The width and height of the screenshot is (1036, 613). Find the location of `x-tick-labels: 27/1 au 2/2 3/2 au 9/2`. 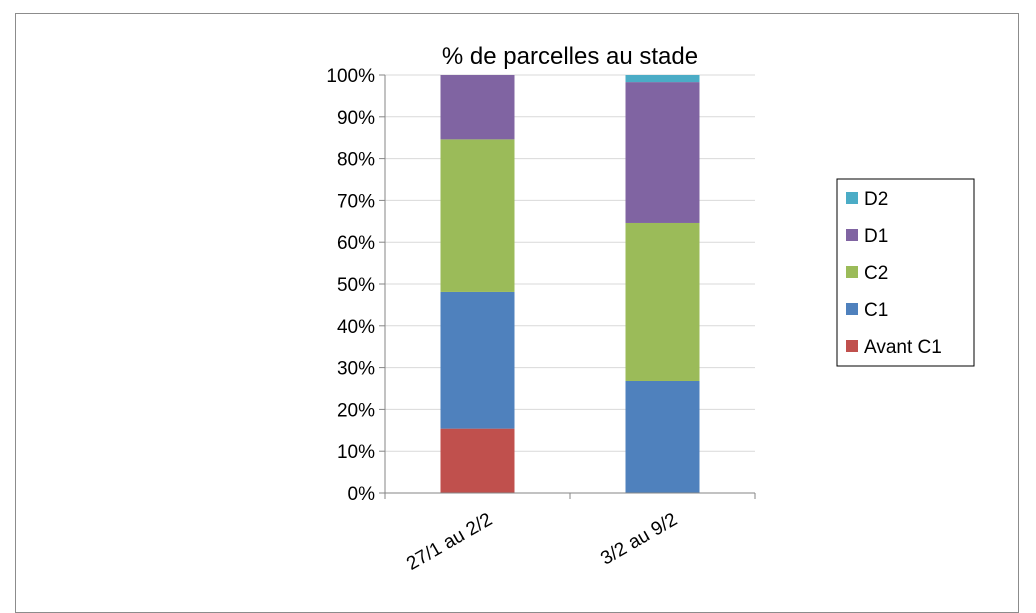

x-tick-labels: 27/1 au 2/2 3/2 au 9/2 is located at coordinates (542, 542).